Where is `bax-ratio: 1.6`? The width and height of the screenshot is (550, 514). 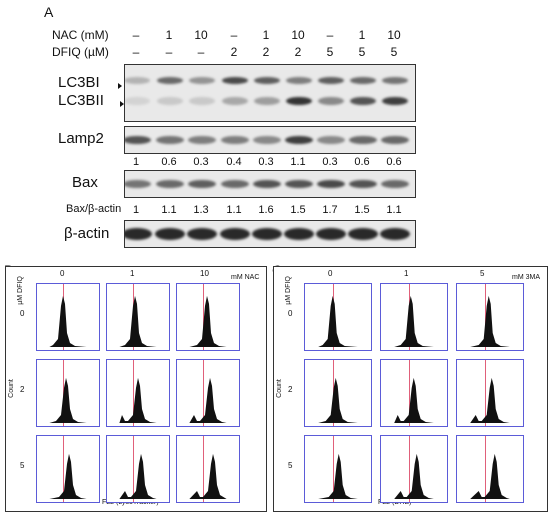
bax-ratio: 1.6 is located at coordinates (266, 210).